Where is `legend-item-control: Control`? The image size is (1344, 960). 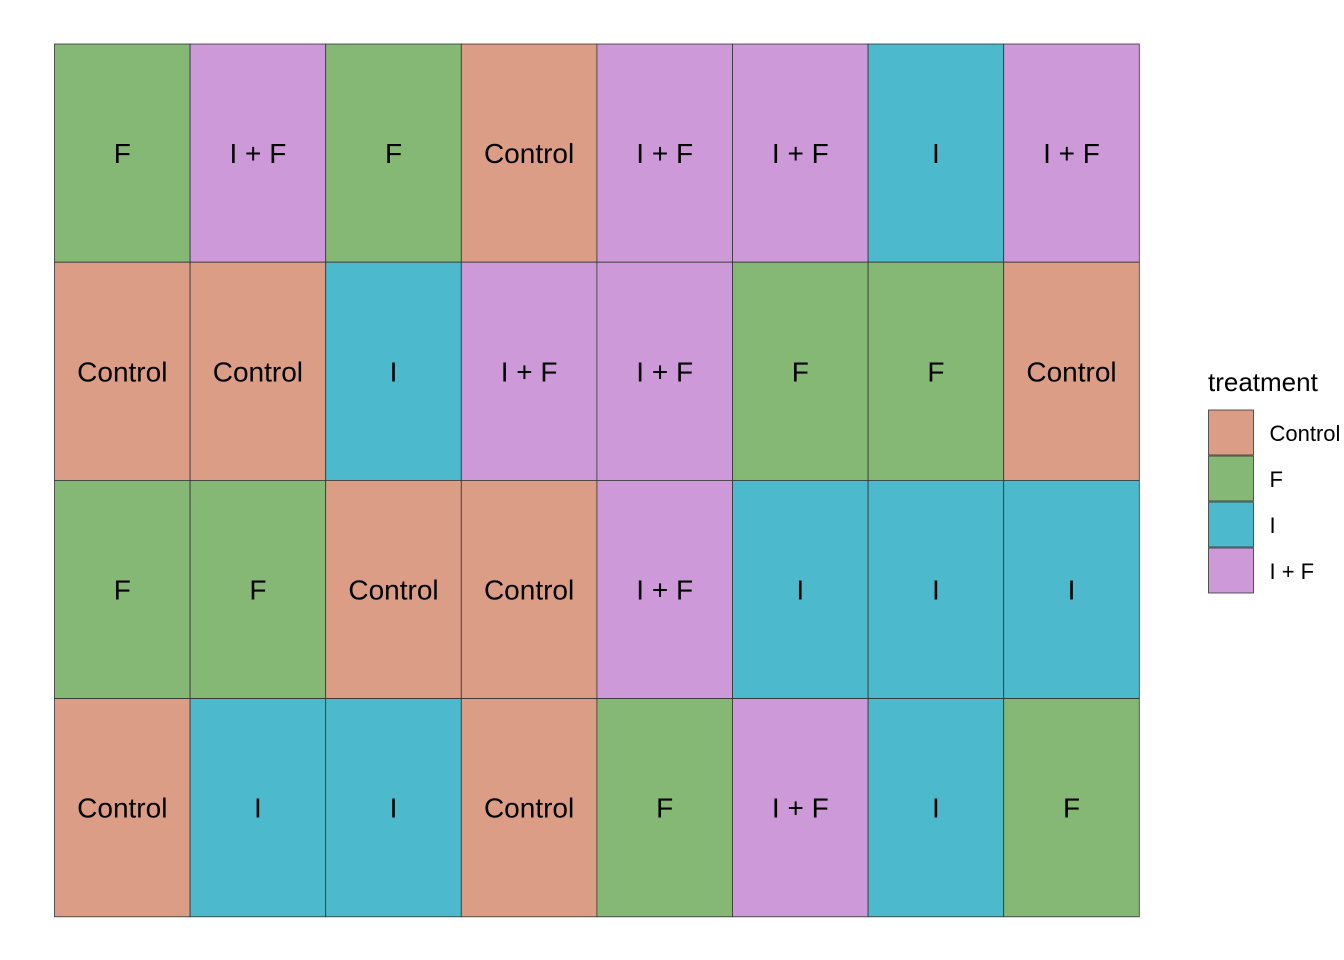 legend-item-control: Control is located at coordinates (1274, 432).